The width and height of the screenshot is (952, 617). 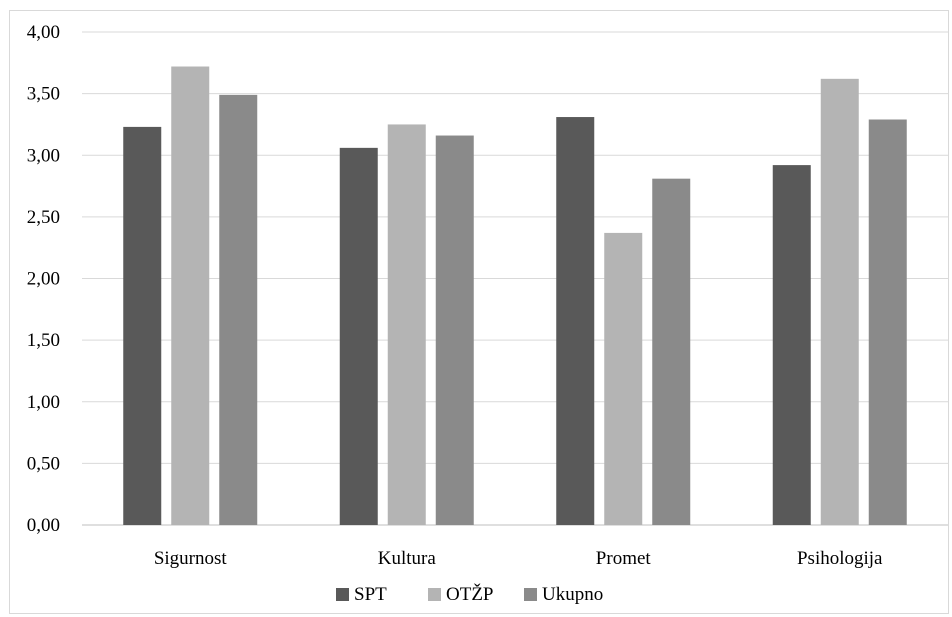 What do you see at coordinates (572, 594) in the screenshot?
I see `legend-label: Ukupno` at bounding box center [572, 594].